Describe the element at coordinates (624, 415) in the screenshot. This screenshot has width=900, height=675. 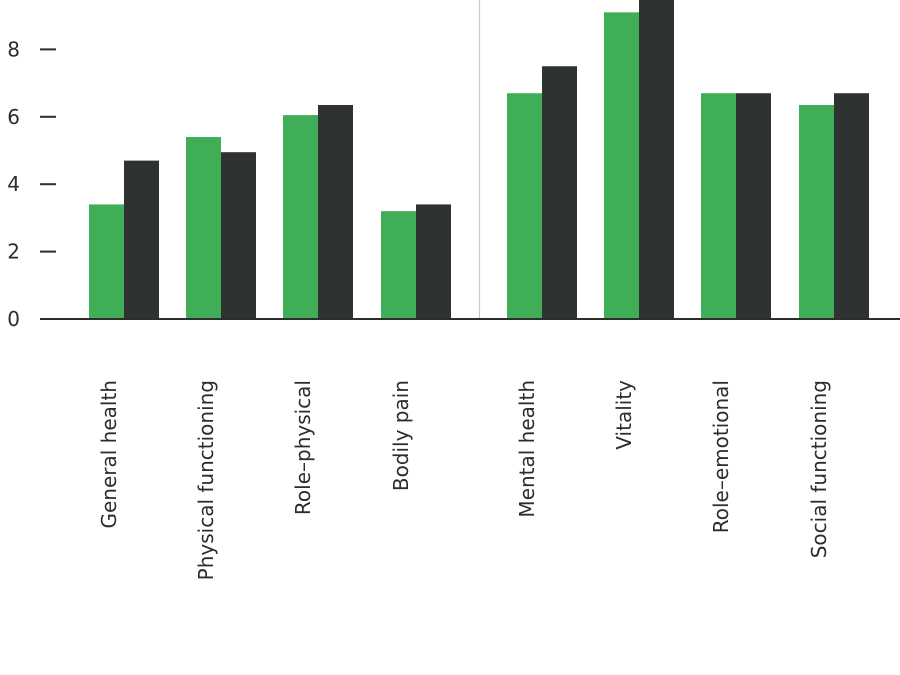
I see `x-tick-label: Vitality` at that location.